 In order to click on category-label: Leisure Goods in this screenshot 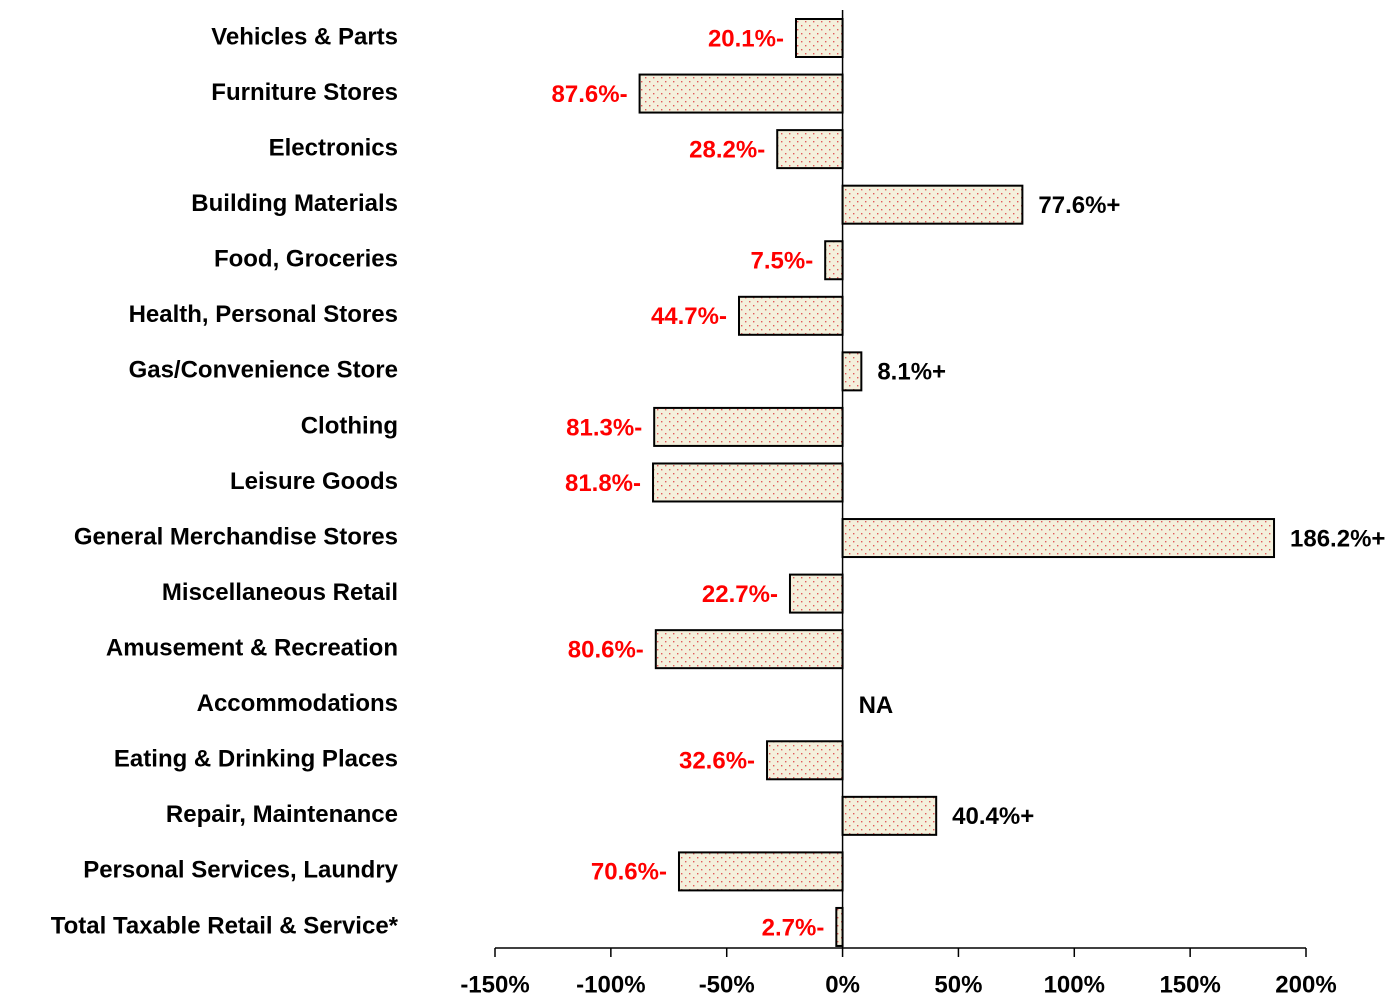, I will do `click(314, 481)`.